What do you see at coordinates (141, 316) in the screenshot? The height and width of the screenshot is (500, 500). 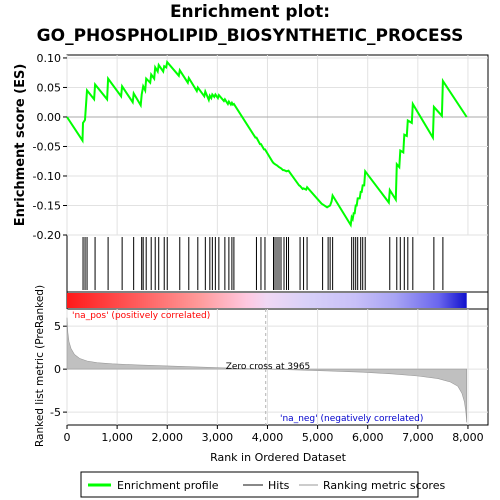 I see `positive-correlation-label: 'na_pos' (positively correlated)` at bounding box center [141, 316].